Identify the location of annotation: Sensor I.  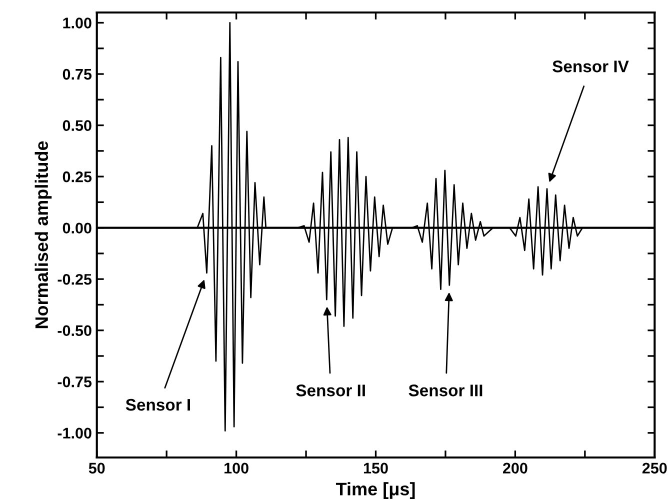
(158, 404).